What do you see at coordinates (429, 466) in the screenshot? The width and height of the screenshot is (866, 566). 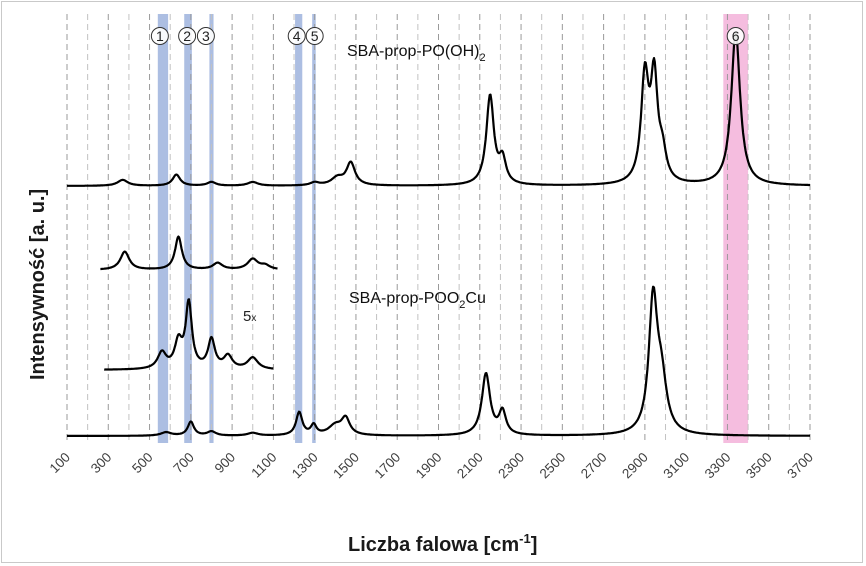 I see `x-tick-label: 1900` at bounding box center [429, 466].